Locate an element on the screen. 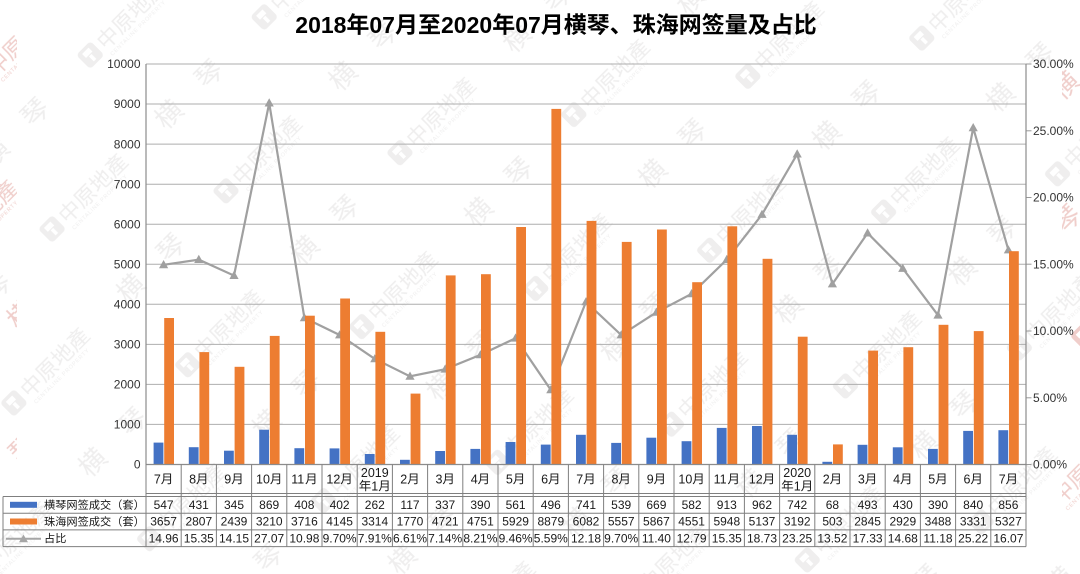 The image size is (1080, 574). svg-text: 4145 is located at coordinates (339, 522).